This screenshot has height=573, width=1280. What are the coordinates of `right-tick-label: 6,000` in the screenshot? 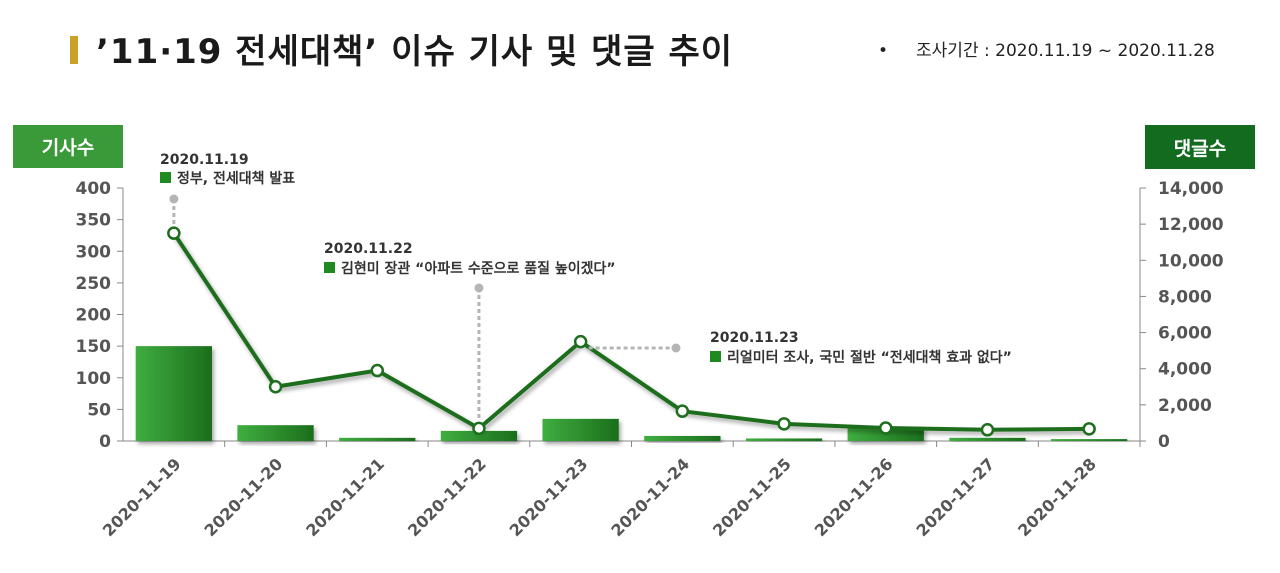 It's located at (1185, 334).